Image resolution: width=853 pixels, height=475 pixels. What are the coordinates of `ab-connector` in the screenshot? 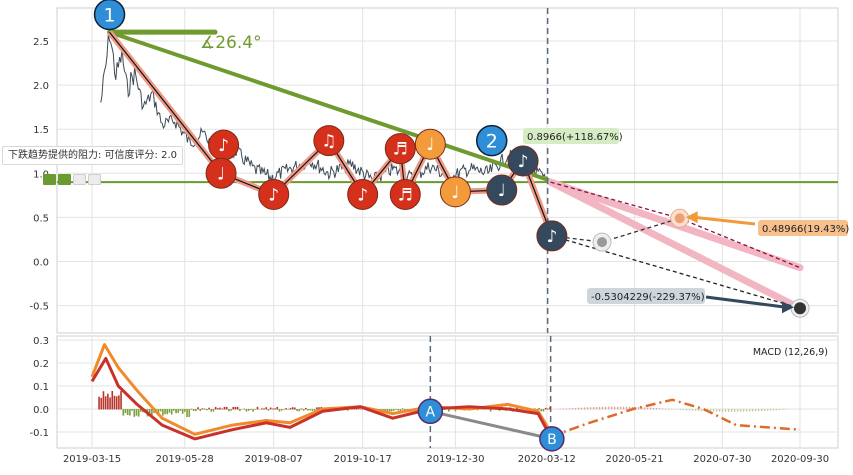 It's located at (491, 425).